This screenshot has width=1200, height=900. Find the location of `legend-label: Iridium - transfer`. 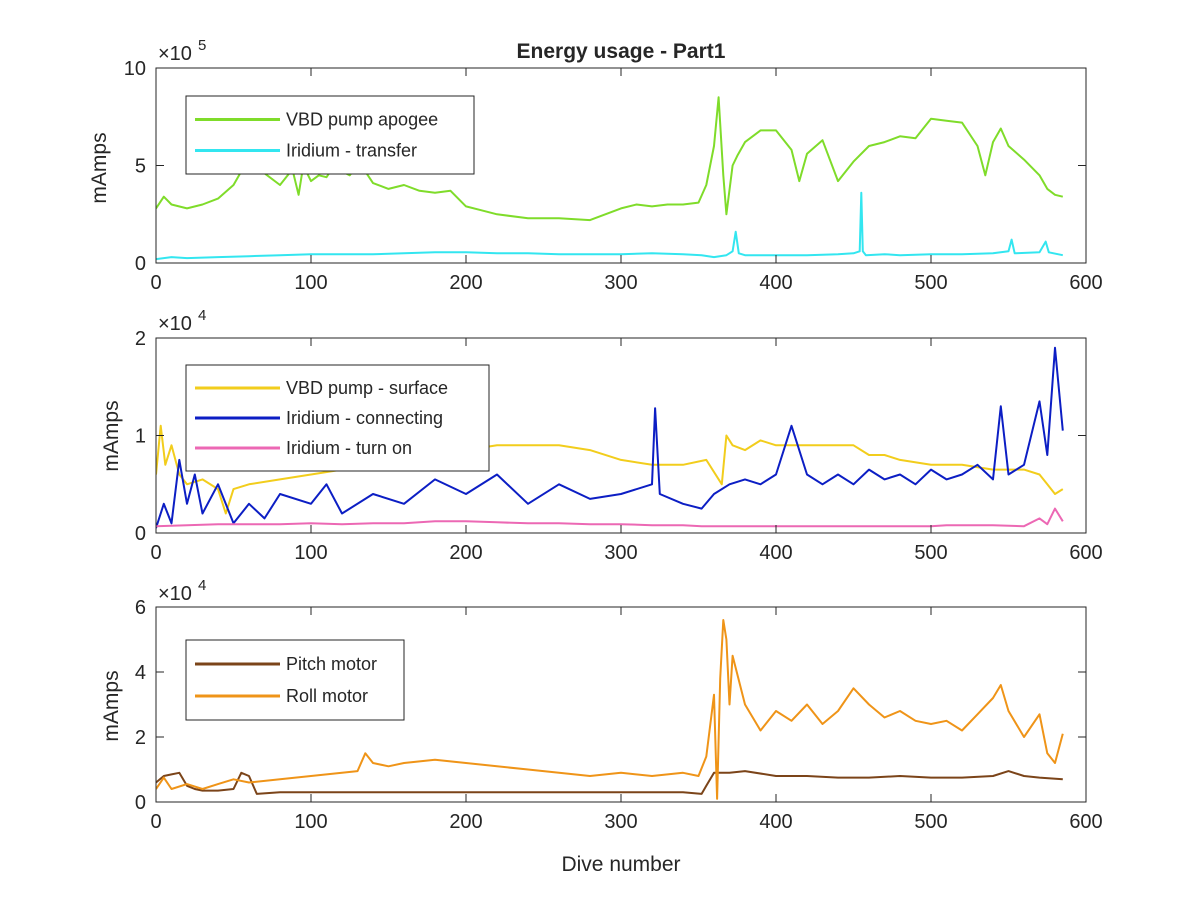

legend-label: Iridium - transfer is located at coordinates (351, 151).